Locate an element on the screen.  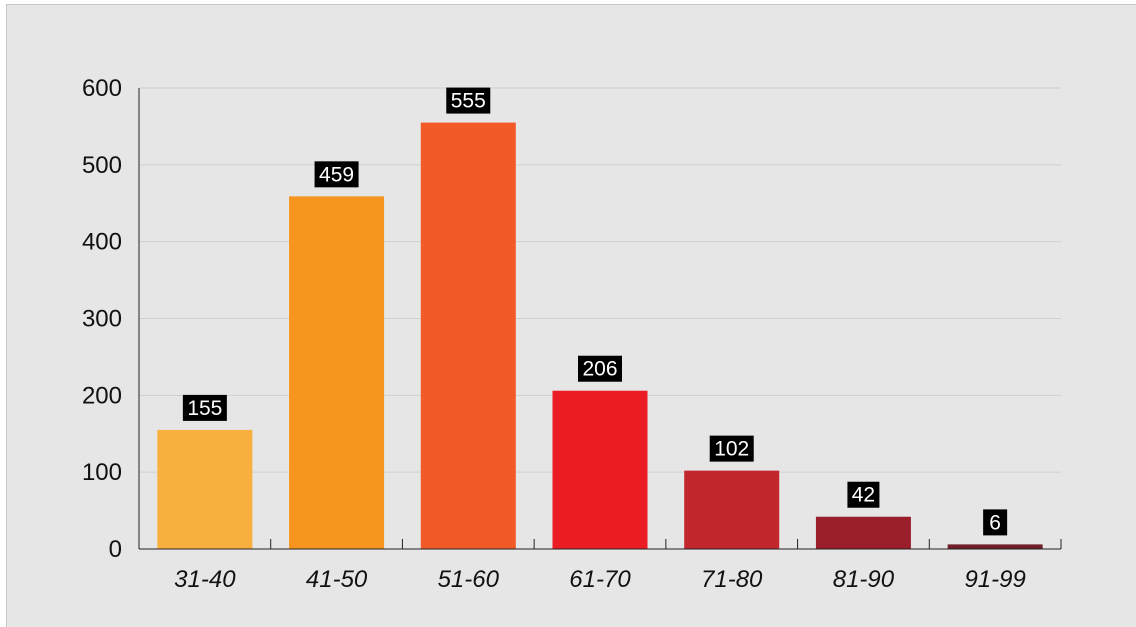
x-axis-ticks: 31-40 41-50 51-60 61-70 71-80 81-90 91-99 is located at coordinates (600, 579).